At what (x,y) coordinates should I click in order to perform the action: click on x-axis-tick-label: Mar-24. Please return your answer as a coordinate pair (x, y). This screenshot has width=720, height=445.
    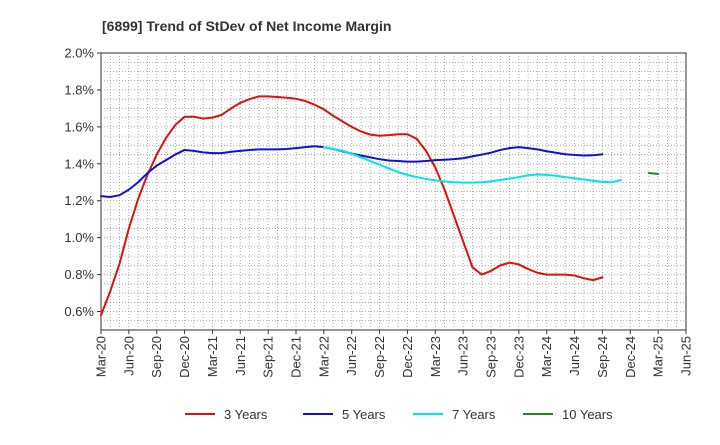
    Looking at the image, I should click on (546, 356).